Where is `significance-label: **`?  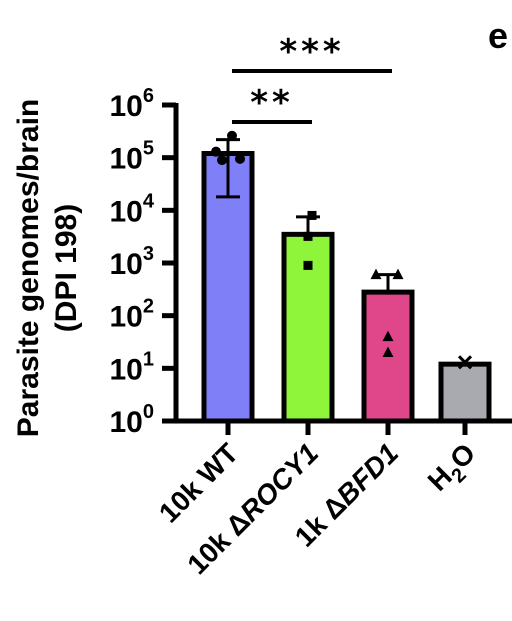
significance-label: ** is located at coordinates (272, 103).